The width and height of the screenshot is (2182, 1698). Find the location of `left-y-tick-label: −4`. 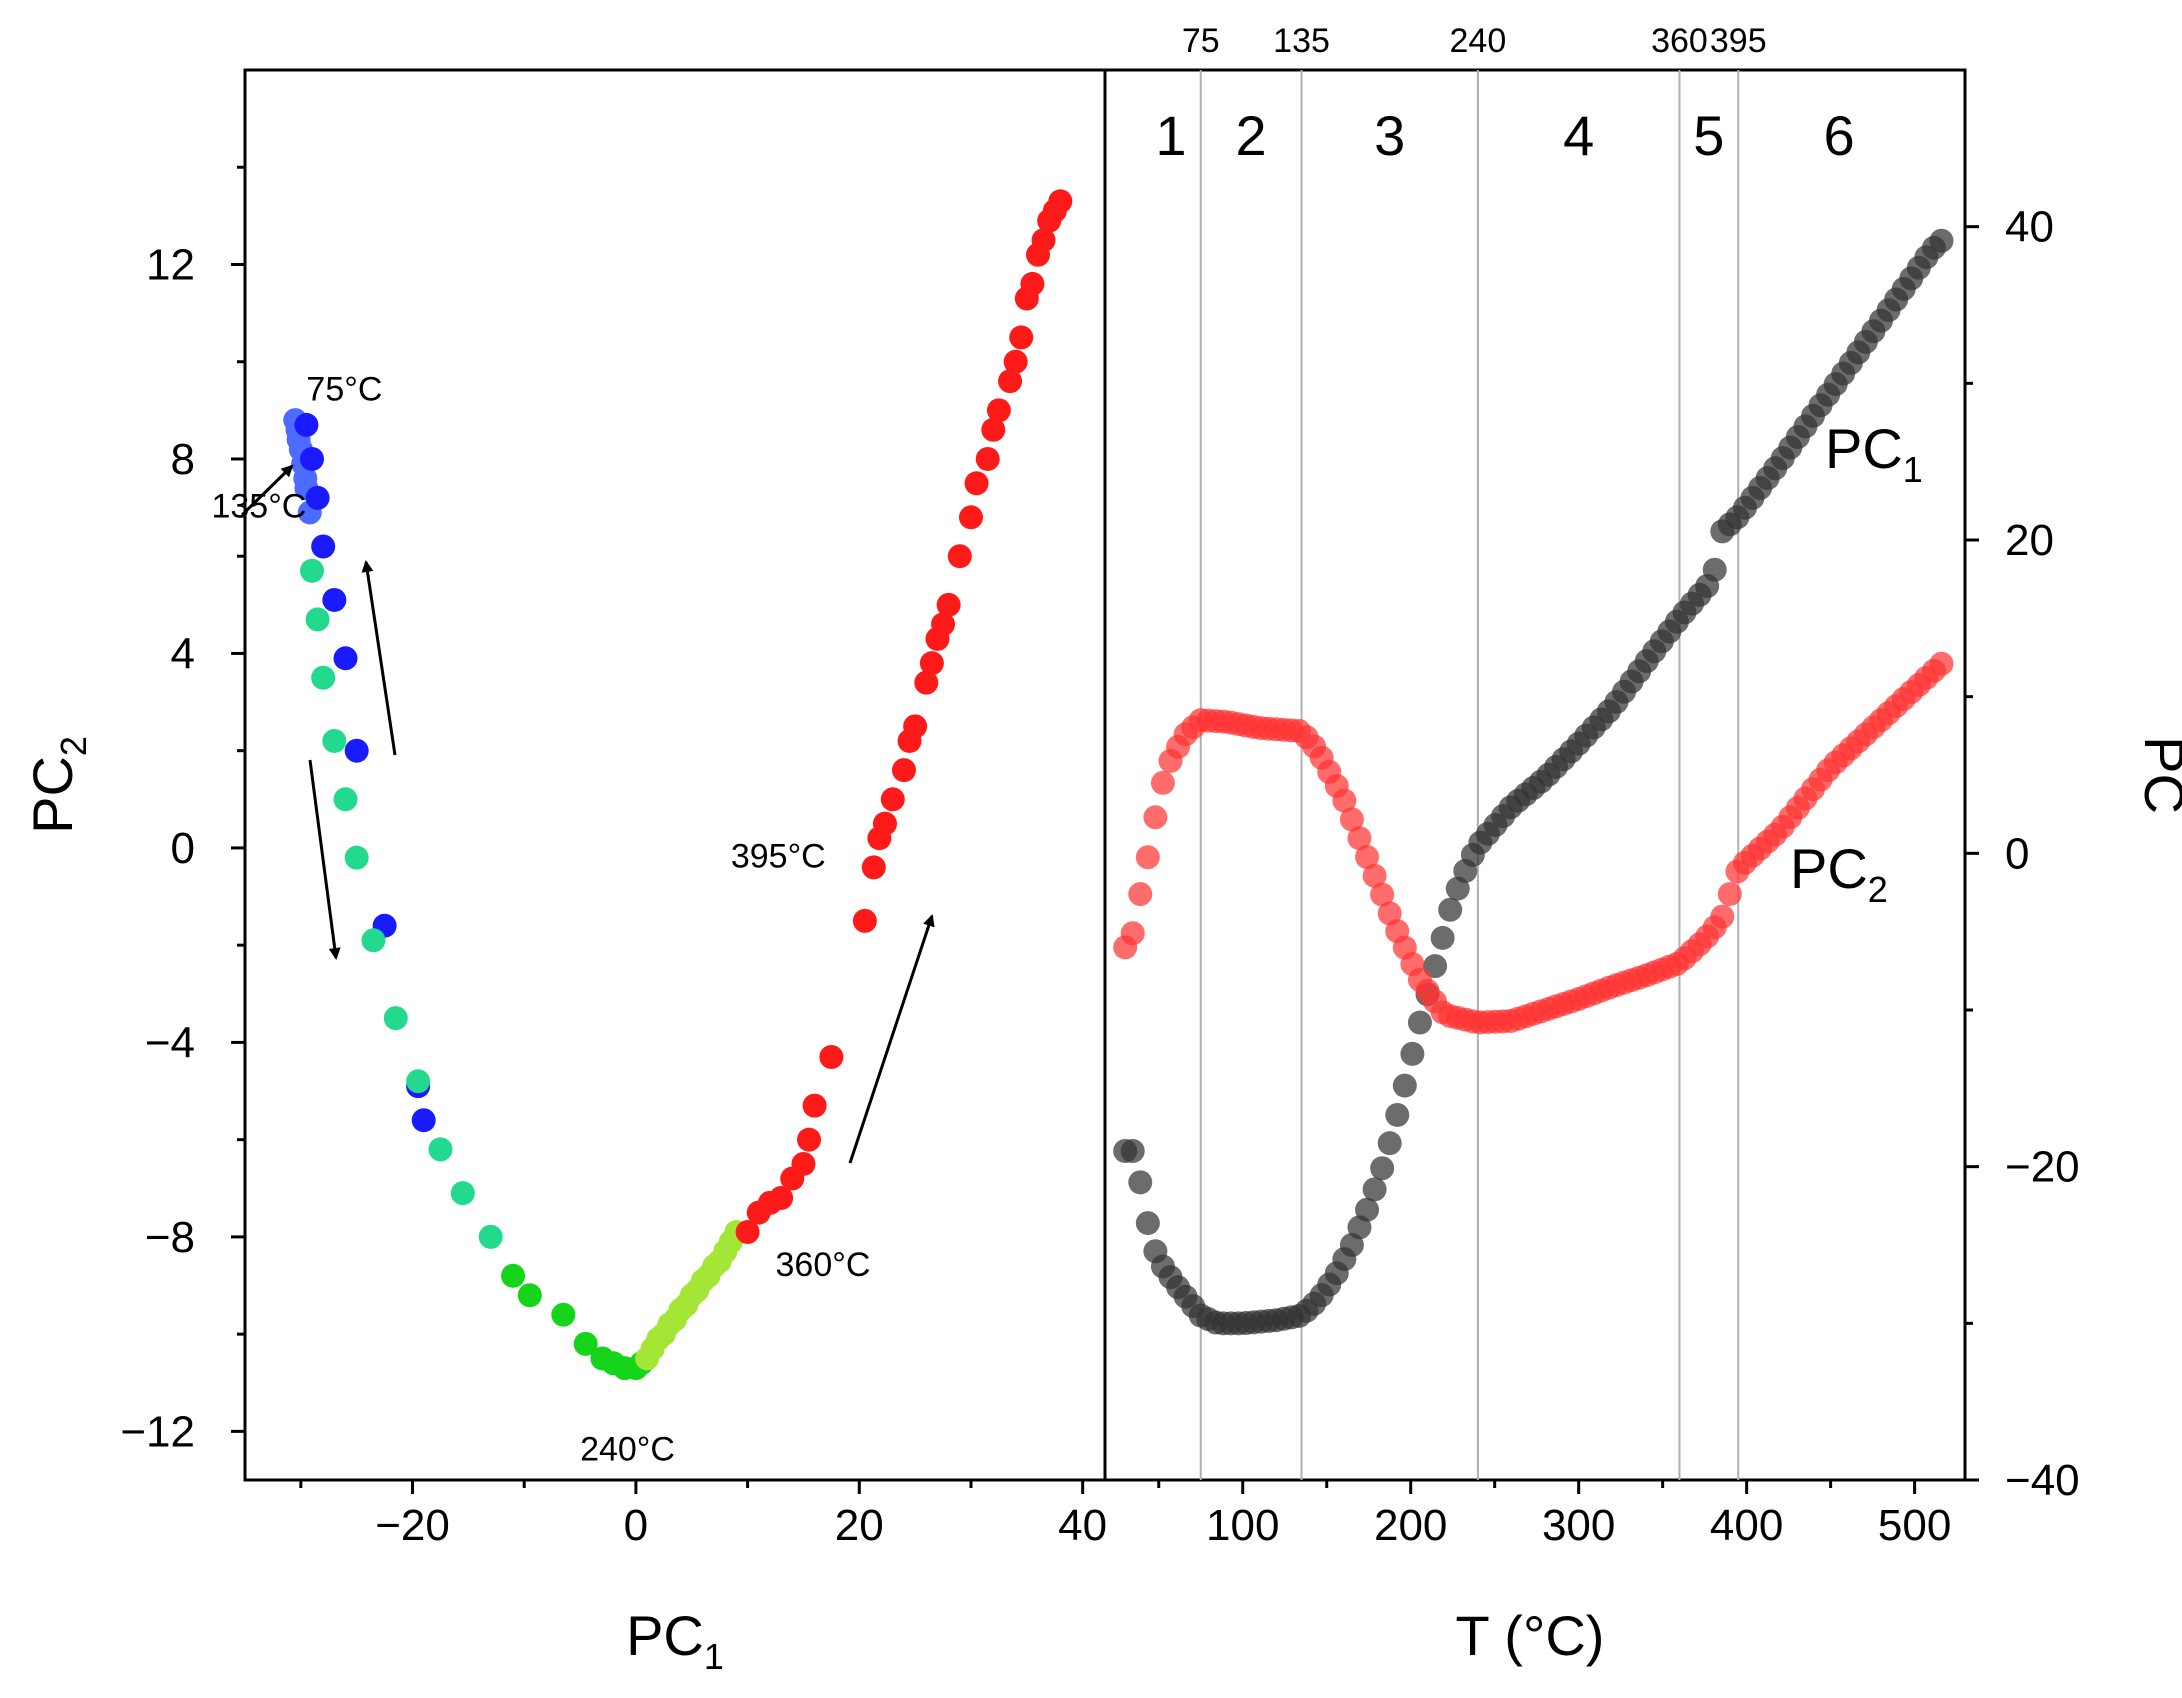

left-y-tick-label: −4 is located at coordinates (170, 1042).